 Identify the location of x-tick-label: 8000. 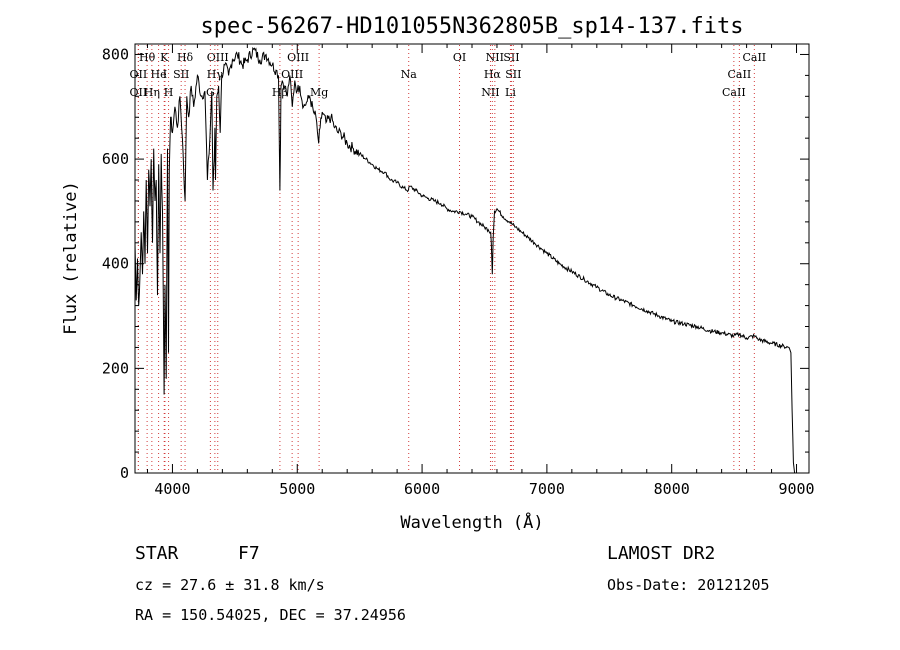
(672, 489).